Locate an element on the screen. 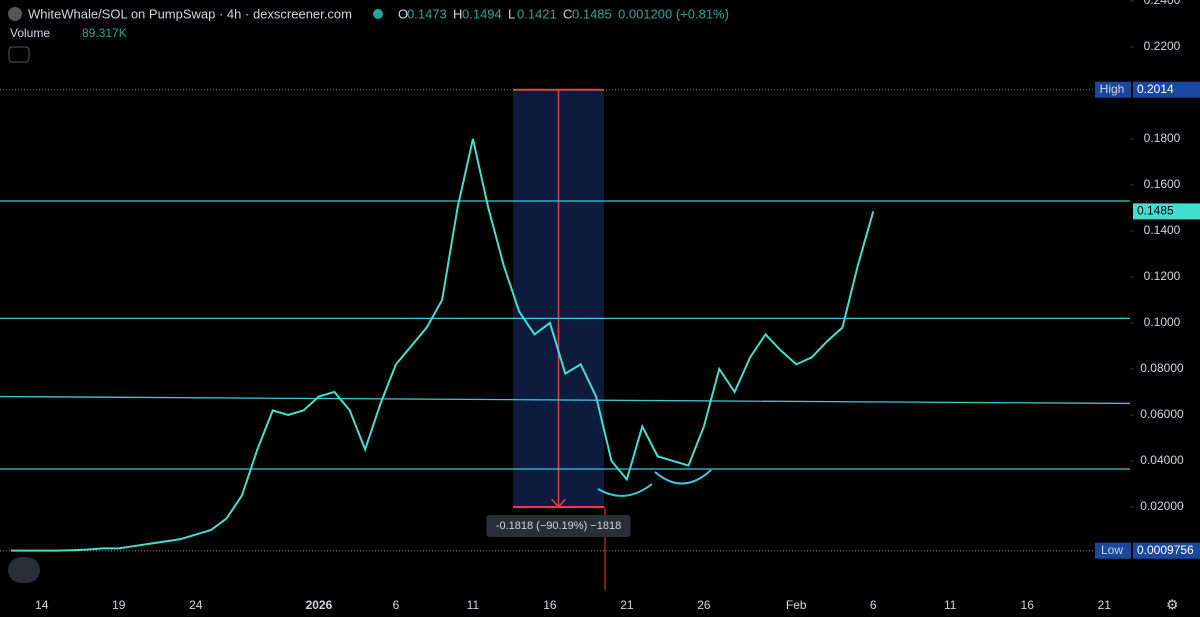 This screenshot has height=617, width=1200. ohlc-value: 0.1494 is located at coordinates (482, 13).